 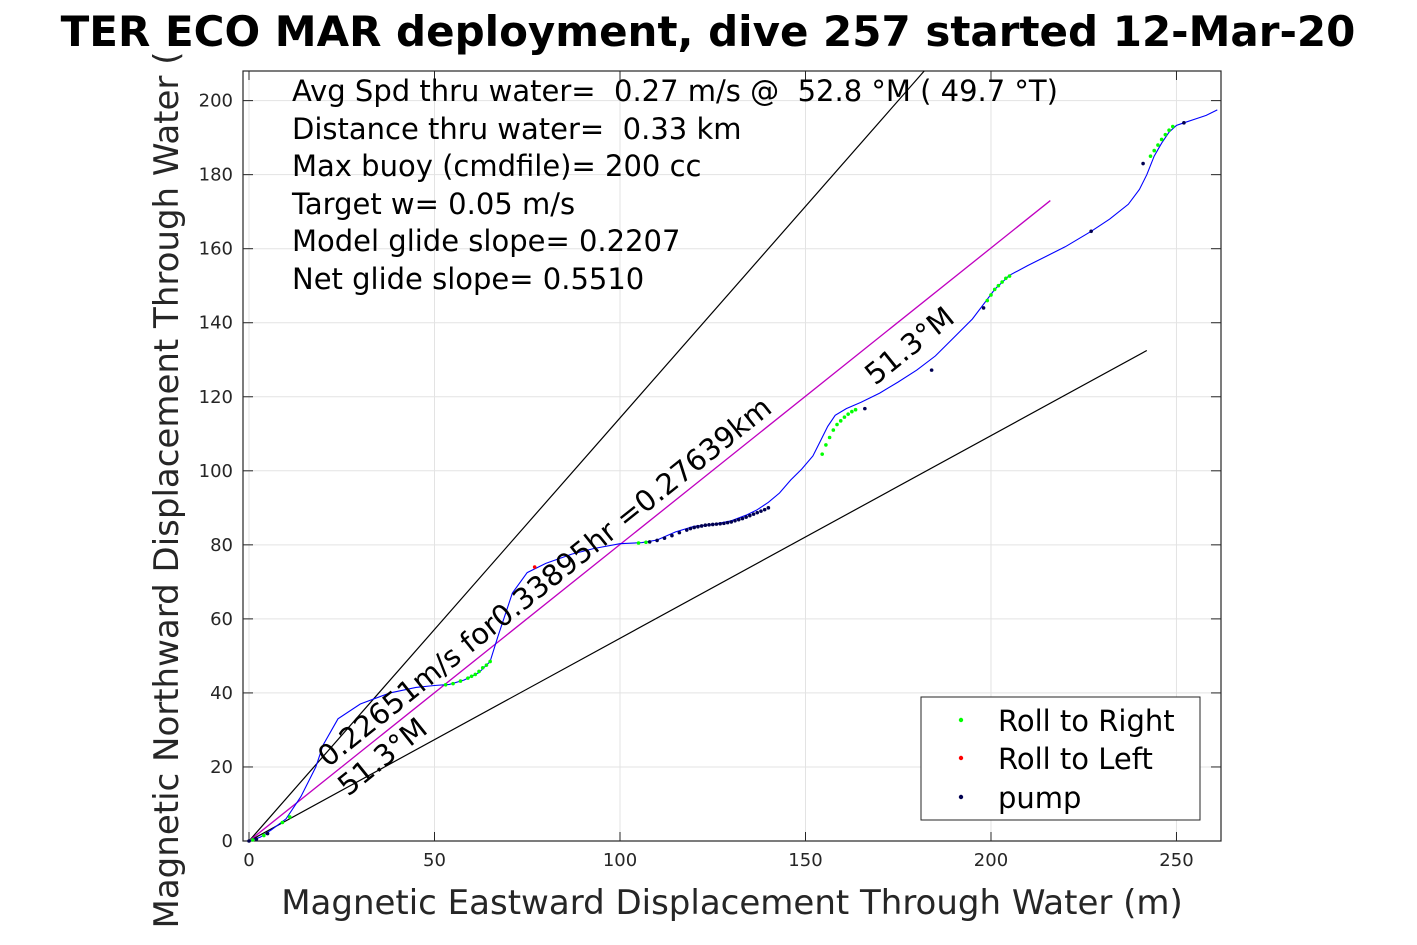 I want to click on info-line-target-w: Target w= 0.05 m/s, so click(x=433, y=204).